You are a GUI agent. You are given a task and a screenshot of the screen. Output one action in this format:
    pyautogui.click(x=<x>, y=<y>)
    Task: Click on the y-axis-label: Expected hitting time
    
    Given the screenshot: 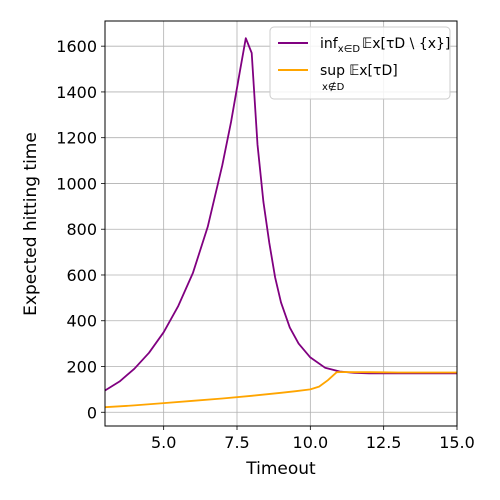 What is the action you would take?
    pyautogui.click(x=31, y=224)
    